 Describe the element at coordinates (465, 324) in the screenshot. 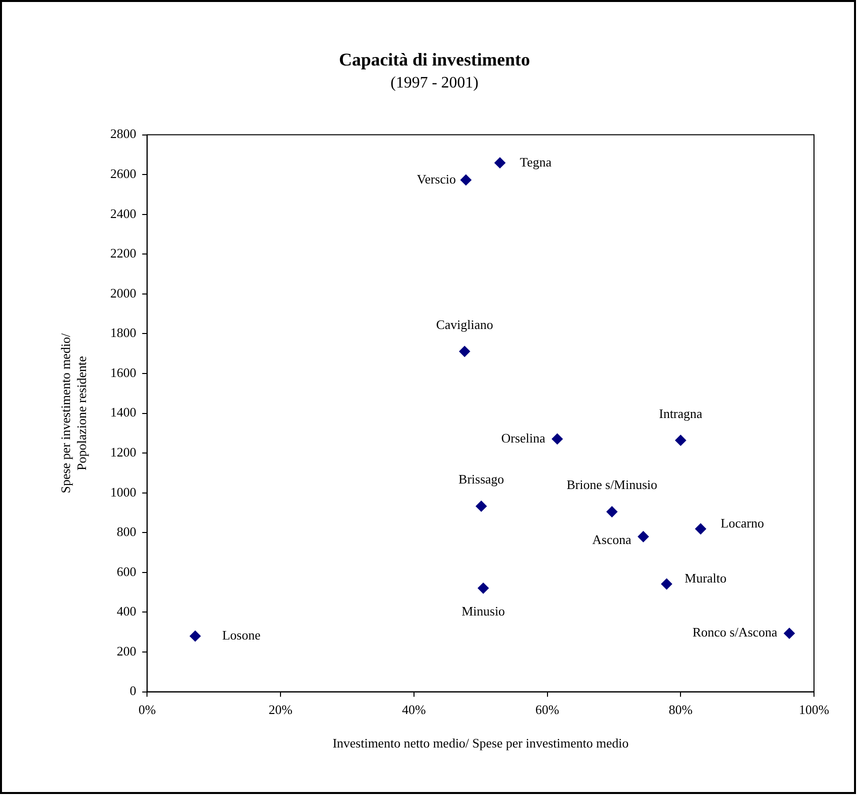

I see `annotation: Cavigliano` at that location.